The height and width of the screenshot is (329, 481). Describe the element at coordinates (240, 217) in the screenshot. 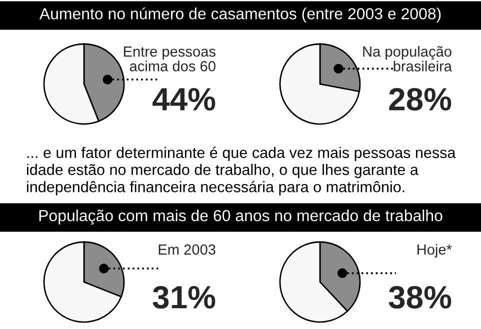

I see `text: População com mais de 60 anos no mercado de trabalho` at that location.